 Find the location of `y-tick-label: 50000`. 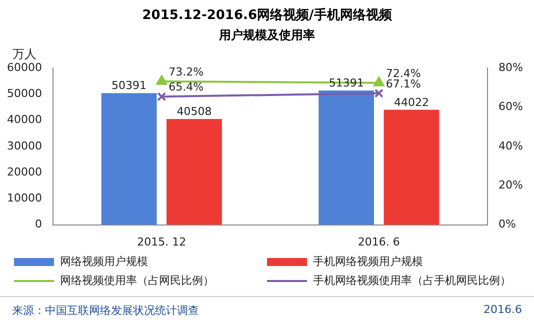

y-tick-label: 50000 is located at coordinates (24, 93).